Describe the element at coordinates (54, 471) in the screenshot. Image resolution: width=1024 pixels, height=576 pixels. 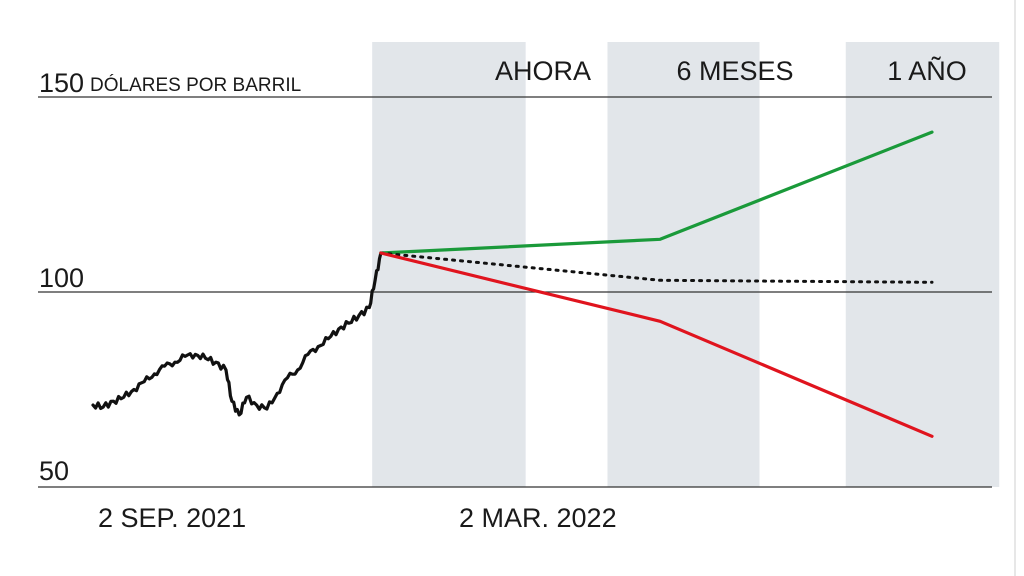
I see `y-tick-label-50: 50` at that location.